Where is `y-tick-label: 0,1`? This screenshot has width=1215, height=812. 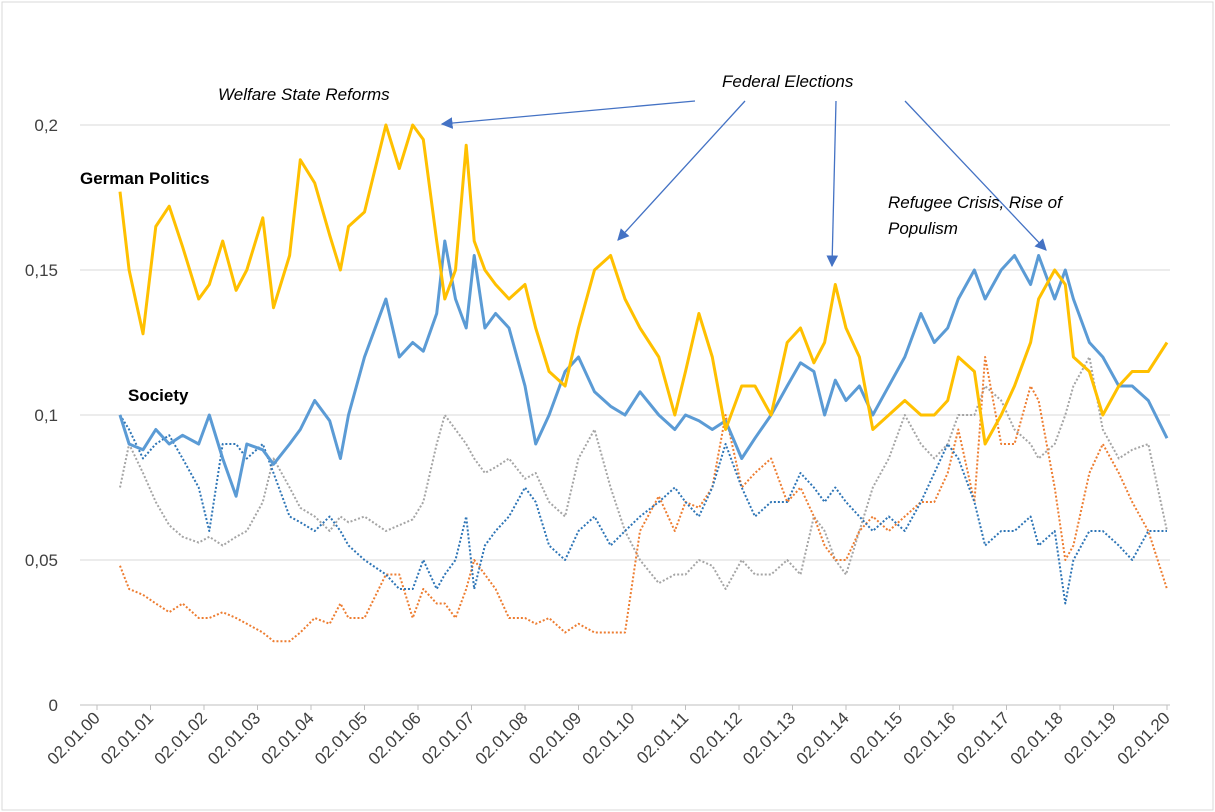 y-tick-label: 0,1 is located at coordinates (46, 415).